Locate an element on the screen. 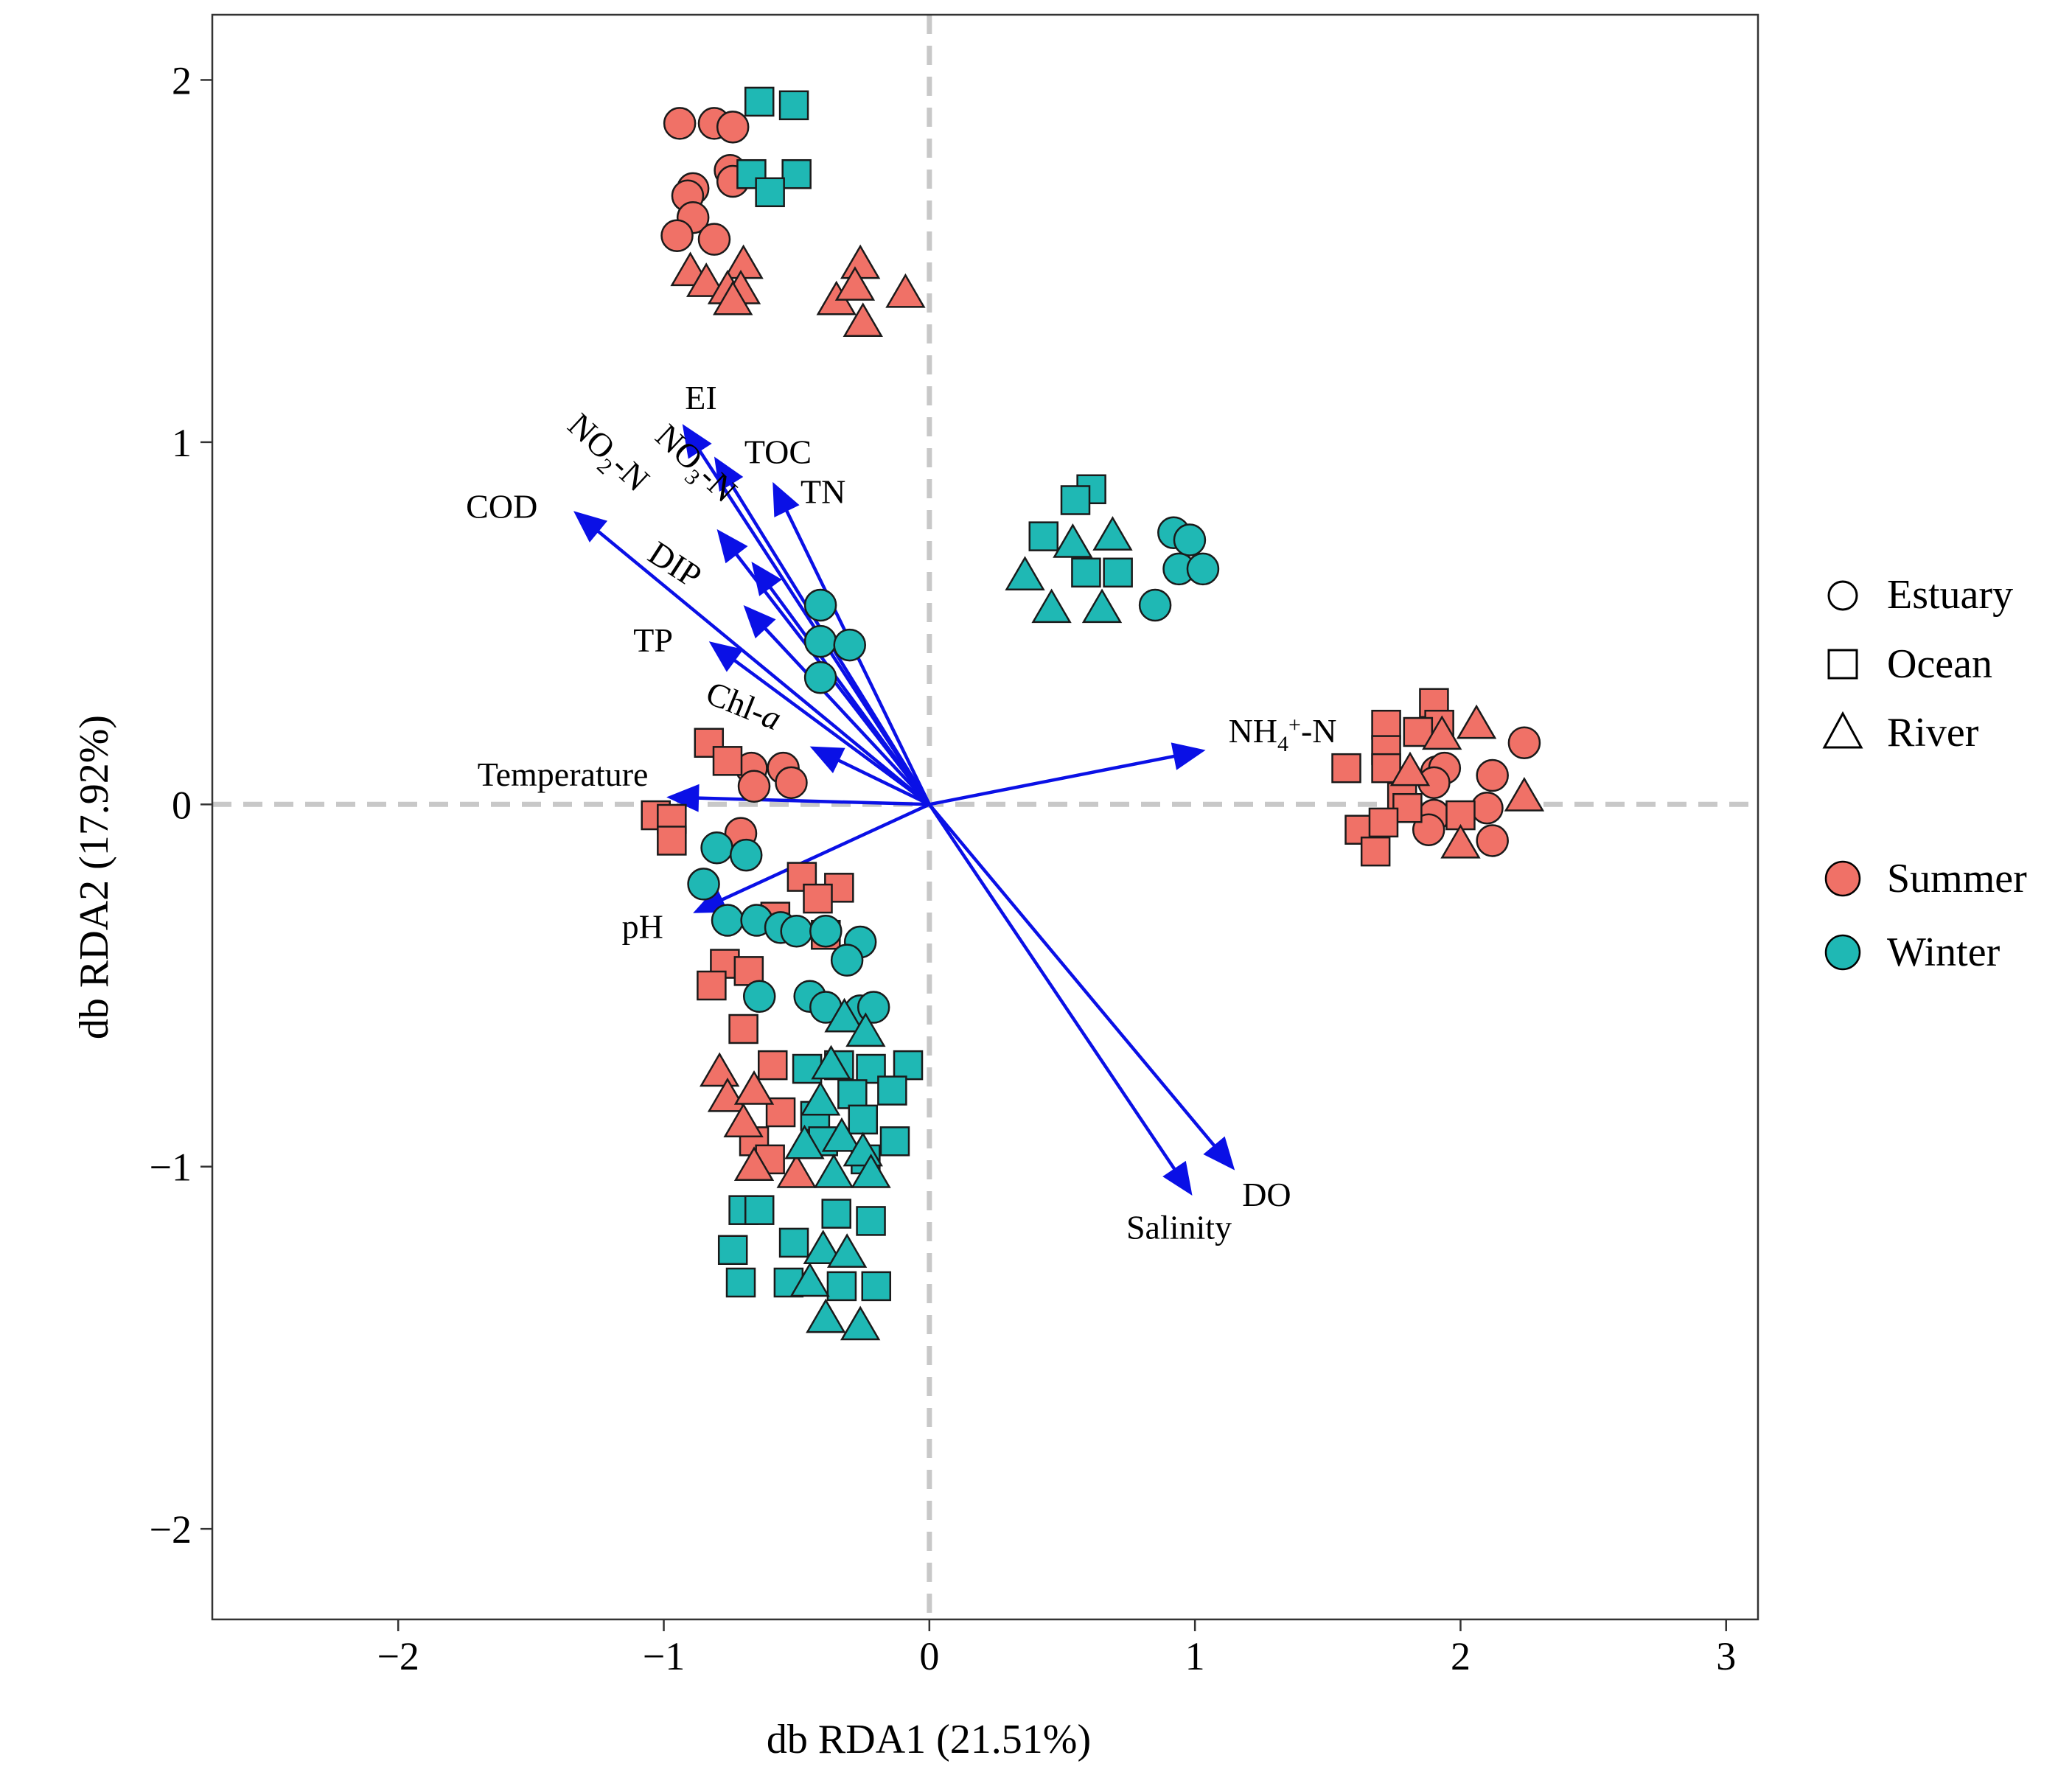 This screenshot has height=1772, width=2072. vector-head-NO2-N is located at coordinates (766, 579).